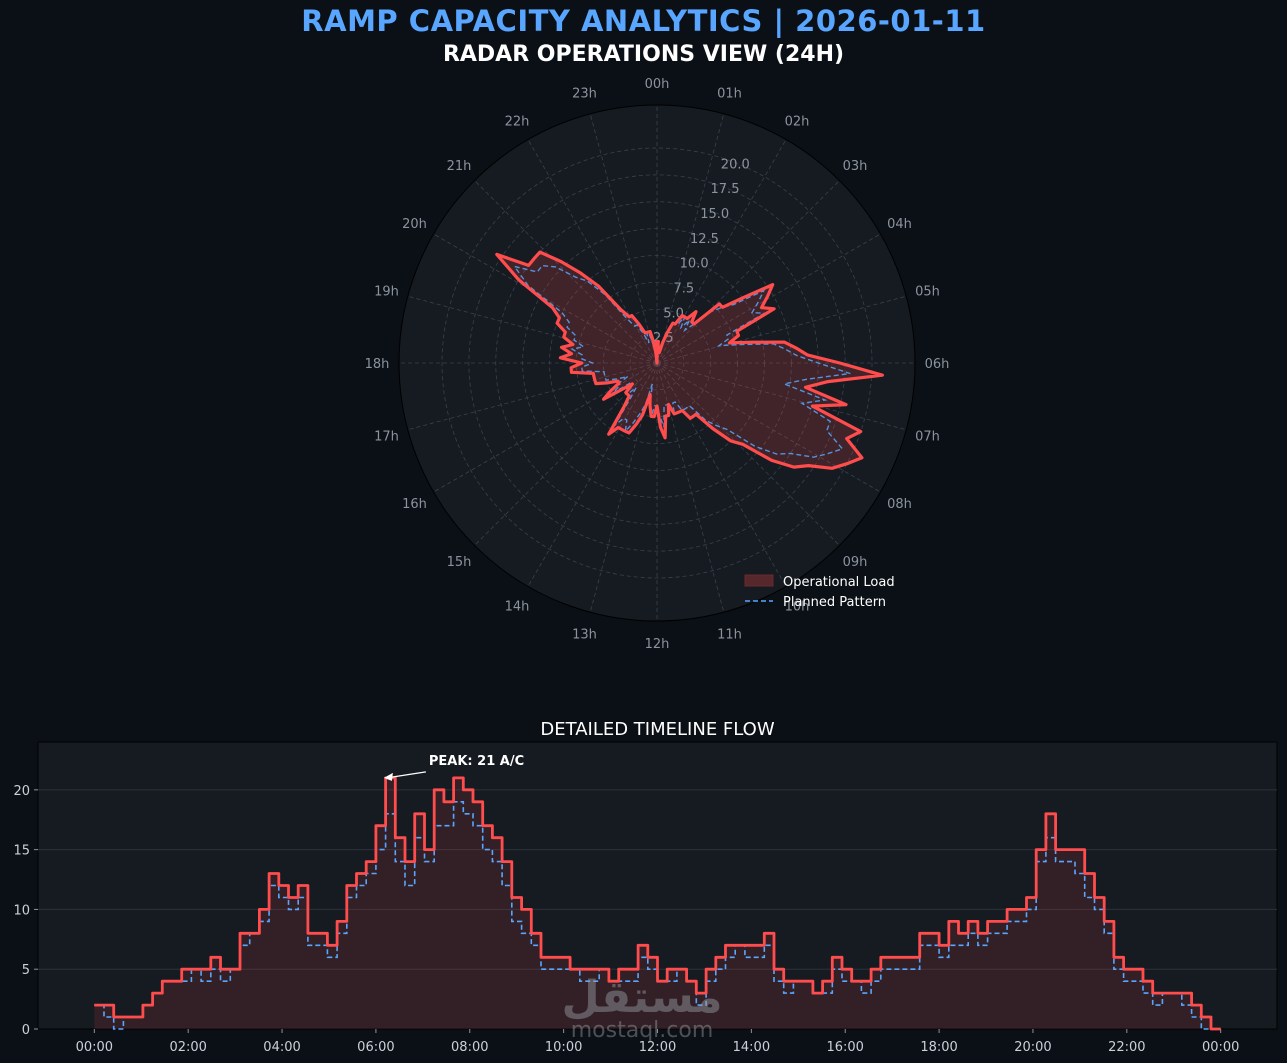  I want to click on y-tick-label: 10, so click(21, 910).